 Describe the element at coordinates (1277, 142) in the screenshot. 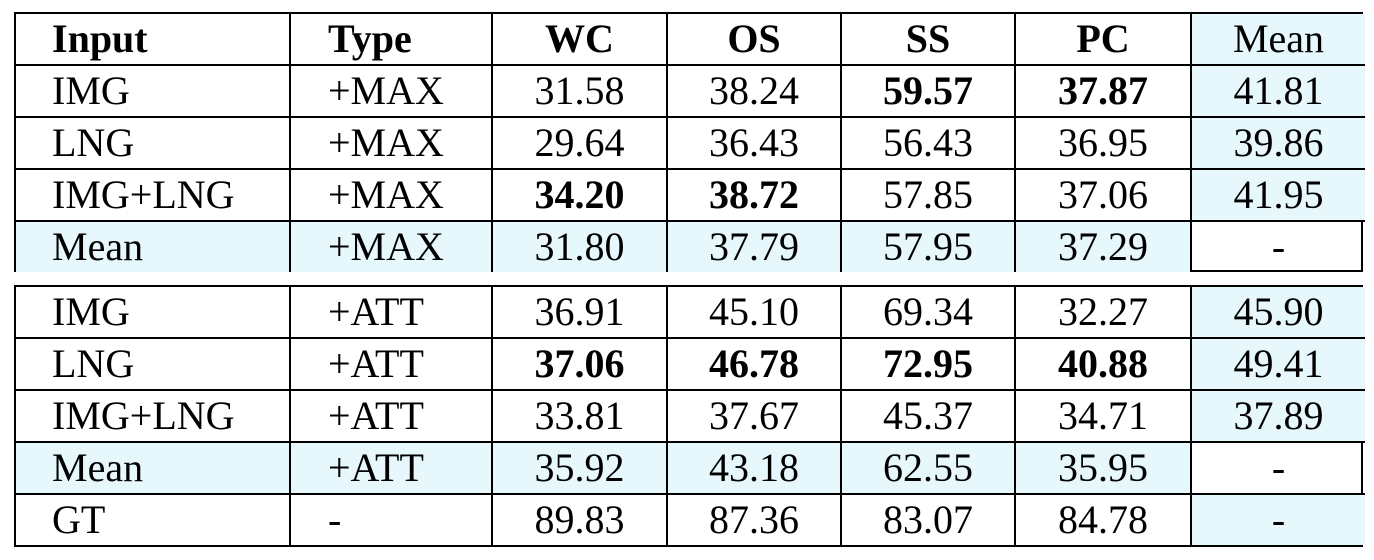

I see `cell-mean: 39.86` at that location.